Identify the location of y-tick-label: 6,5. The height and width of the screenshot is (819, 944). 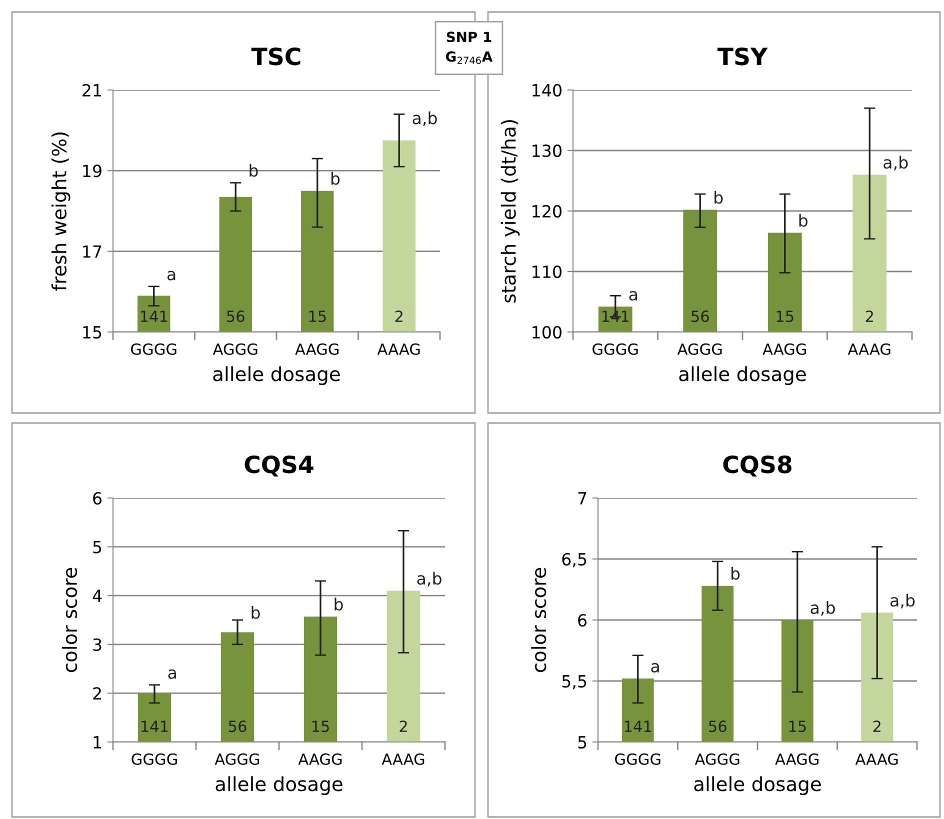
(574, 560).